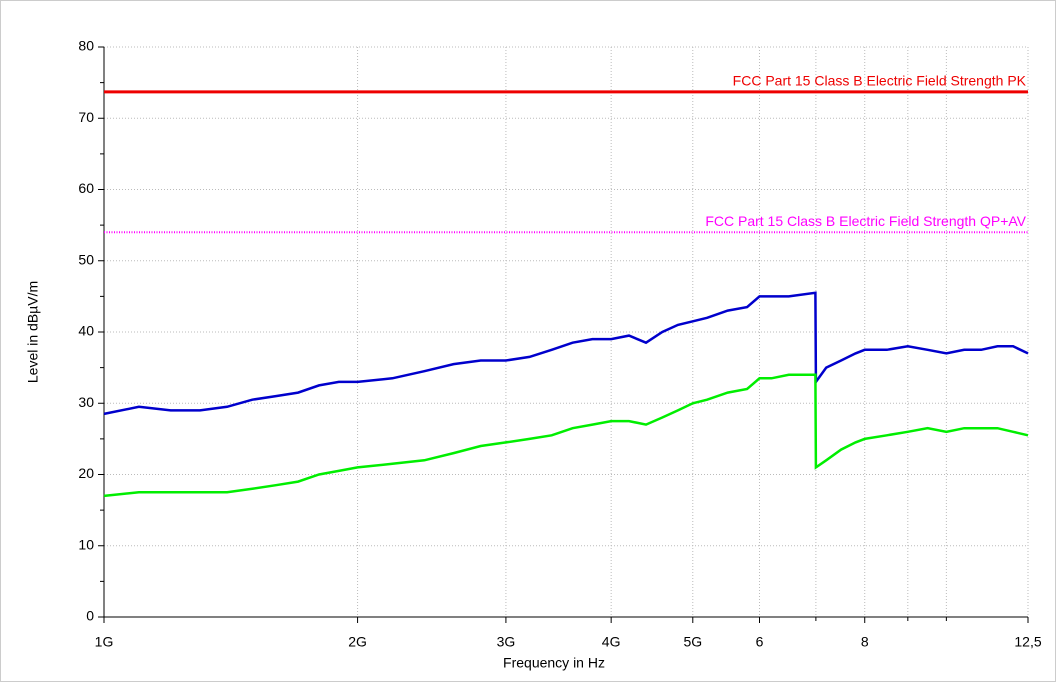 This screenshot has width=1056, height=682. What do you see at coordinates (104, 642) in the screenshot?
I see `x-tick-label: 1G` at bounding box center [104, 642].